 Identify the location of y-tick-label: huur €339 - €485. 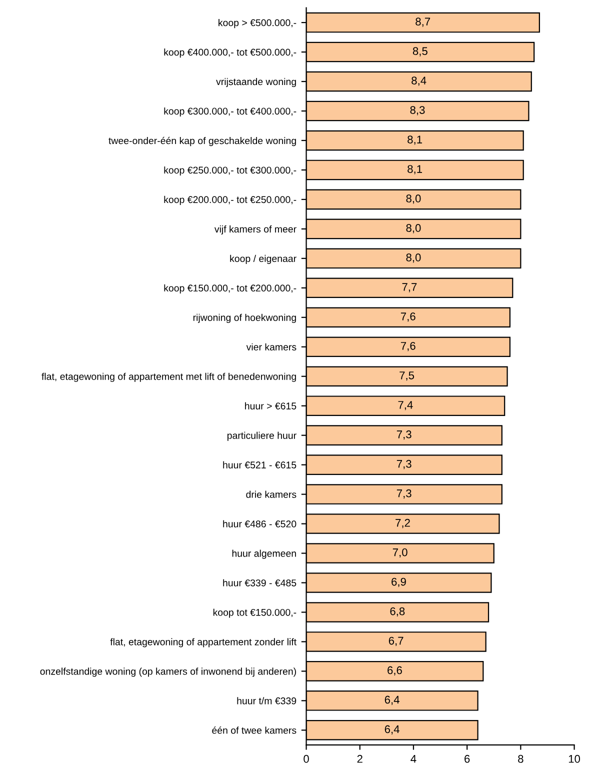
(259, 582).